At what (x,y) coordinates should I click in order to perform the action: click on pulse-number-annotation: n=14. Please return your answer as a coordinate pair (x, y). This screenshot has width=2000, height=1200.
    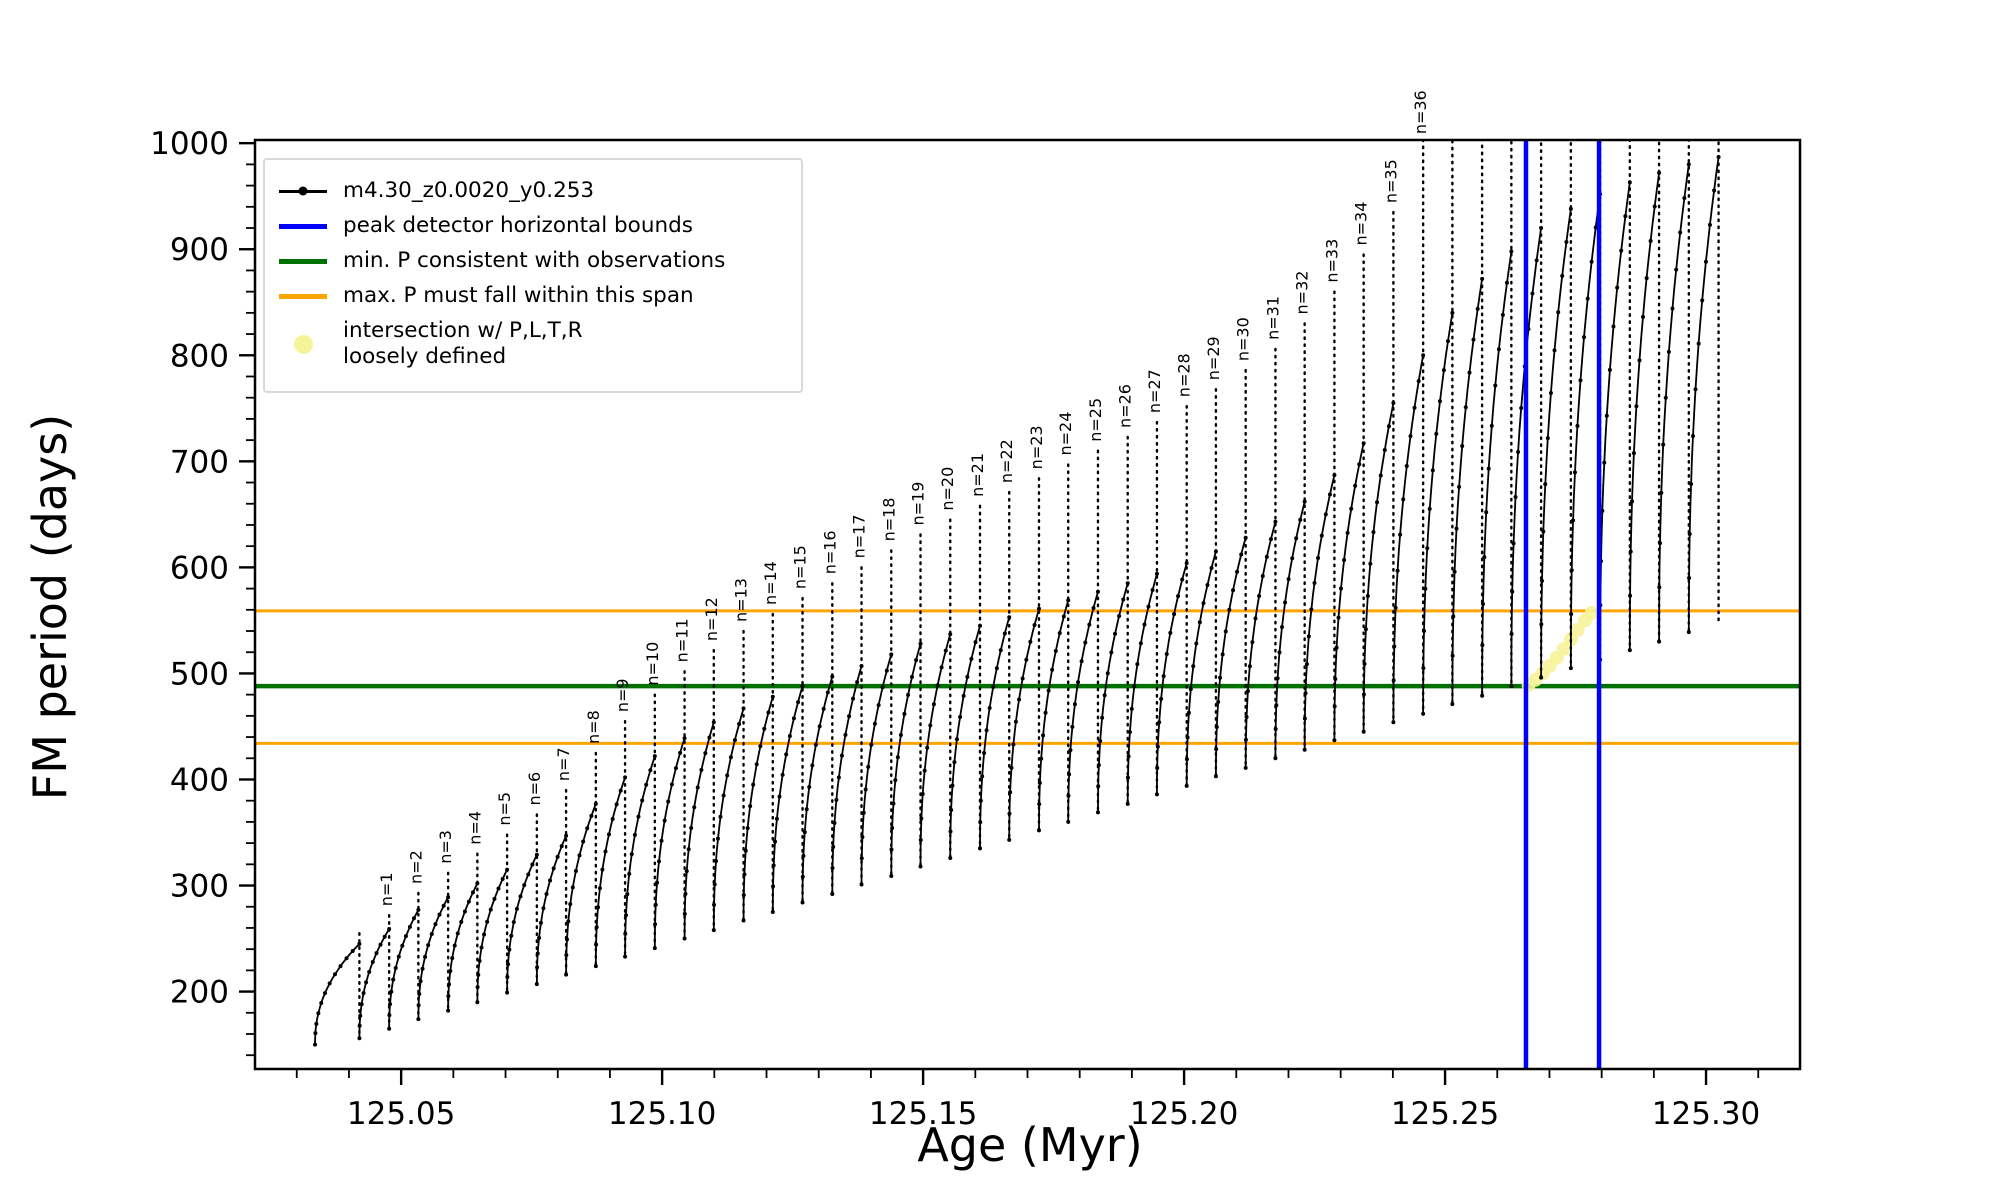
    Looking at the image, I should click on (770, 583).